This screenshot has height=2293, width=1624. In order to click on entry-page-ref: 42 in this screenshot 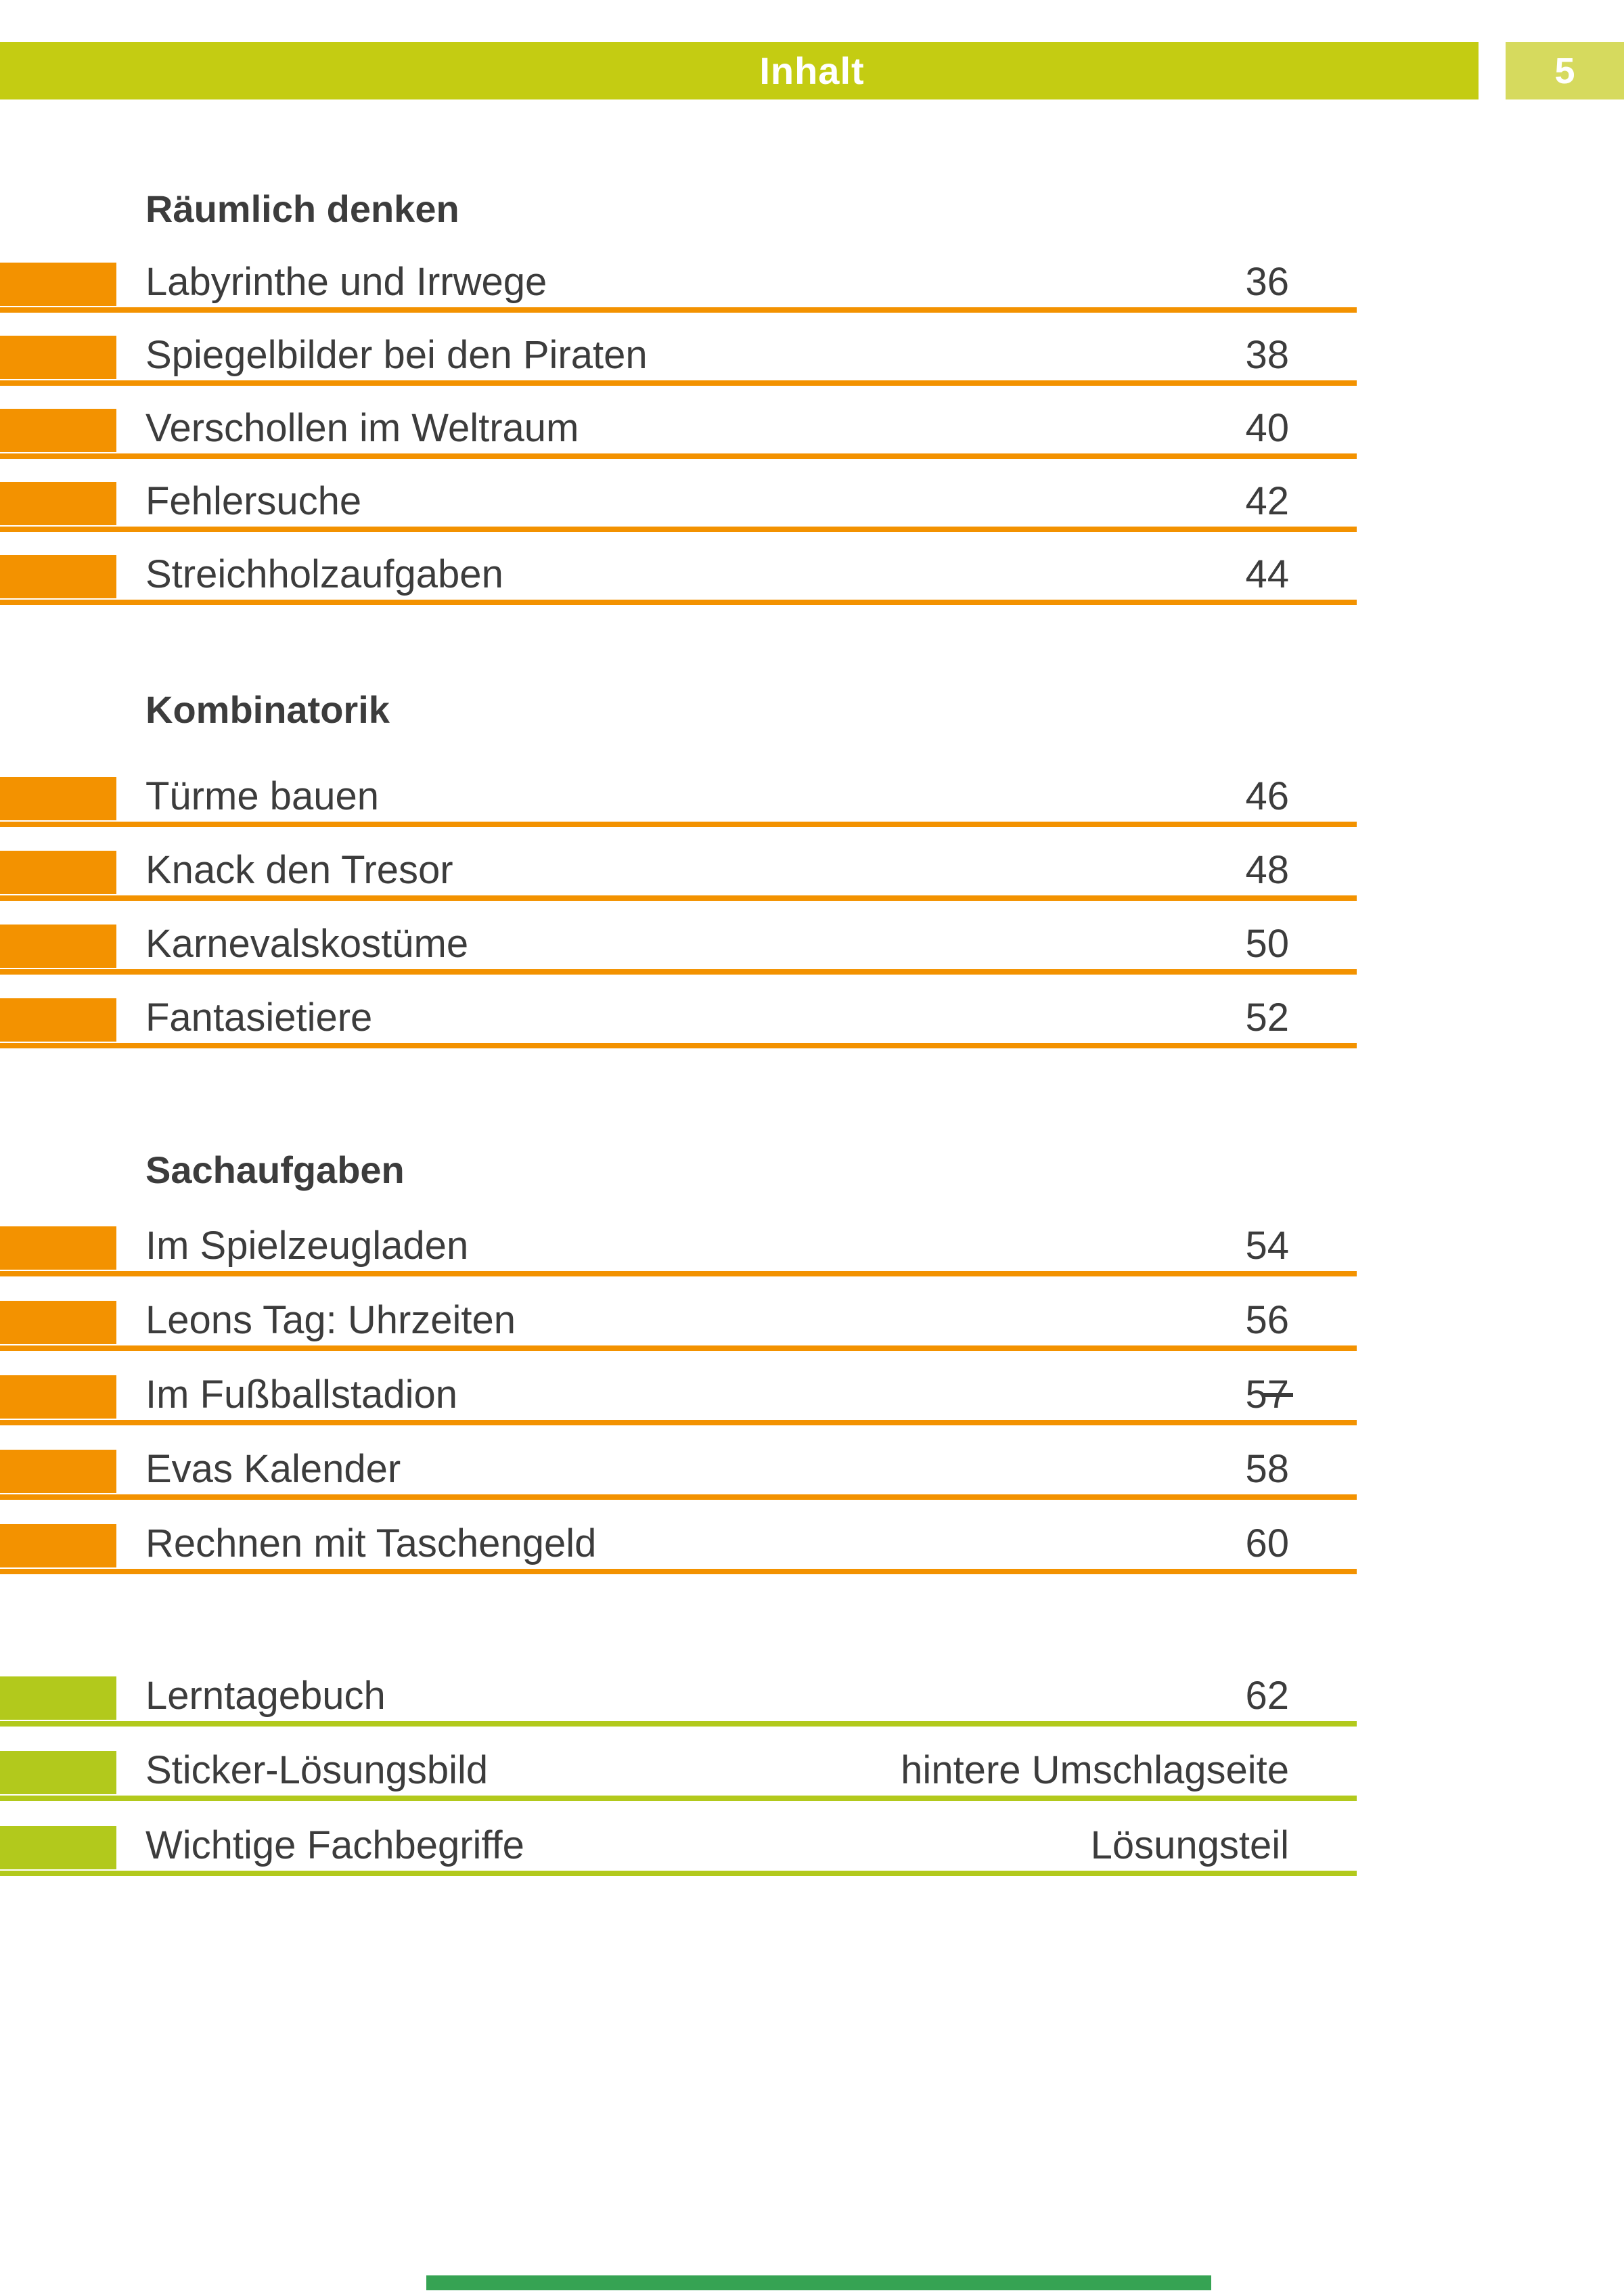, I will do `click(1267, 501)`.